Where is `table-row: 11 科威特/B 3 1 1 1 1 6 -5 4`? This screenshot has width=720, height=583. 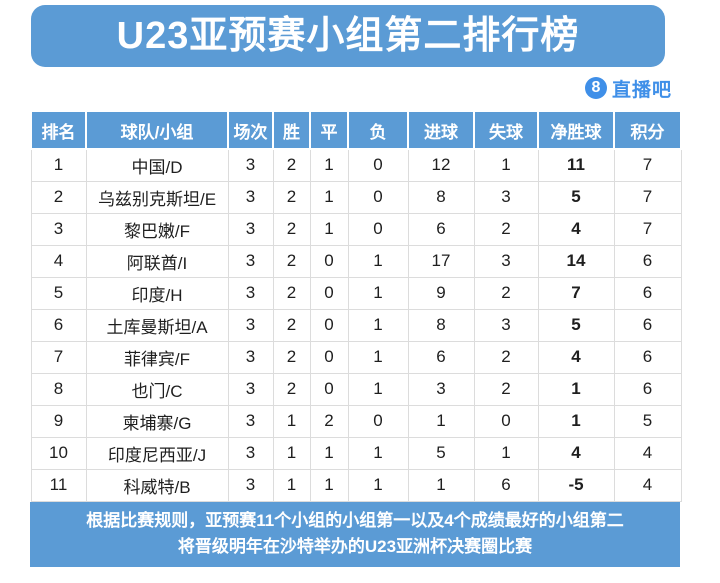 table-row: 11 科威特/B 3 1 1 1 1 6 -5 4 is located at coordinates (356, 485).